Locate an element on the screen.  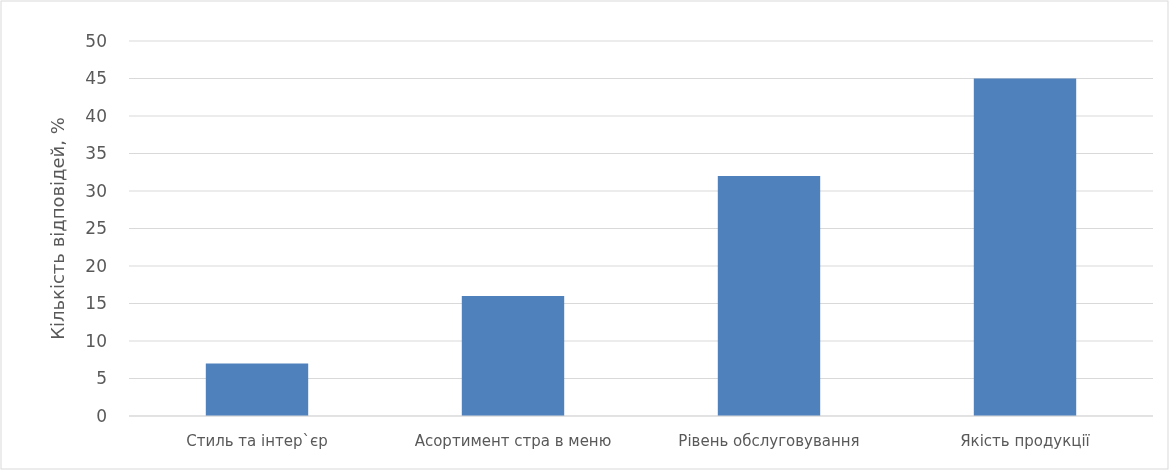
y-tick-label: 35 is located at coordinates (96, 153).